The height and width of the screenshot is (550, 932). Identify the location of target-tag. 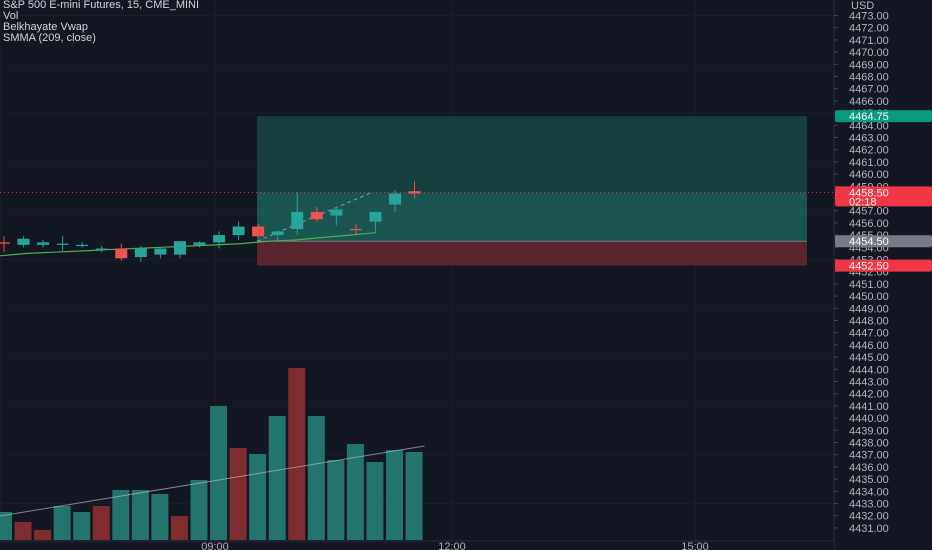
(883, 116).